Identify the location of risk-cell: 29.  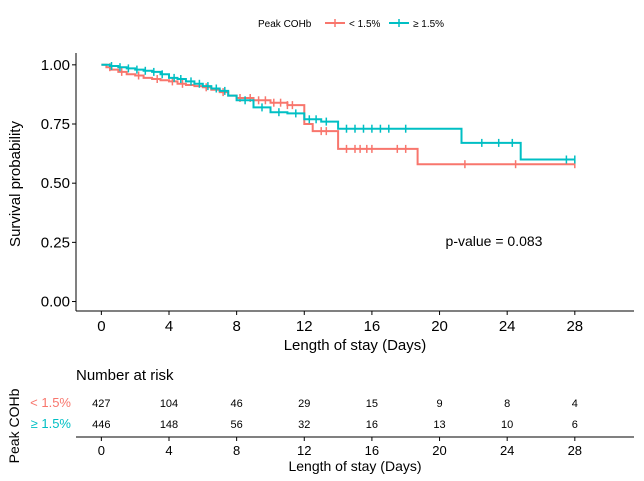
(304, 404).